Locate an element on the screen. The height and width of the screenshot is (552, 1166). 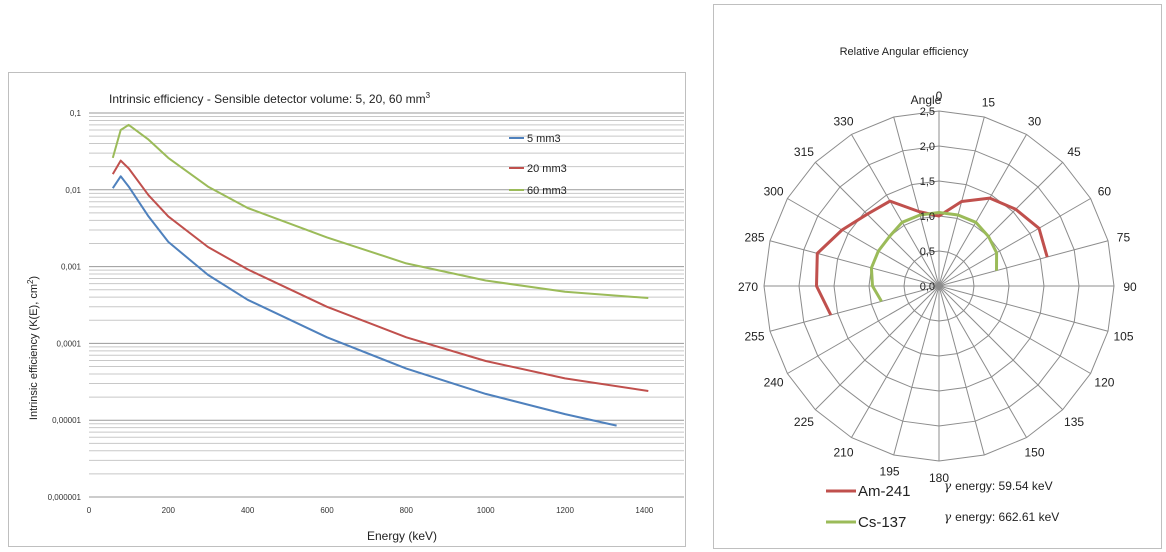
radial-tick-label: 2,5 is located at coordinates (927, 112).